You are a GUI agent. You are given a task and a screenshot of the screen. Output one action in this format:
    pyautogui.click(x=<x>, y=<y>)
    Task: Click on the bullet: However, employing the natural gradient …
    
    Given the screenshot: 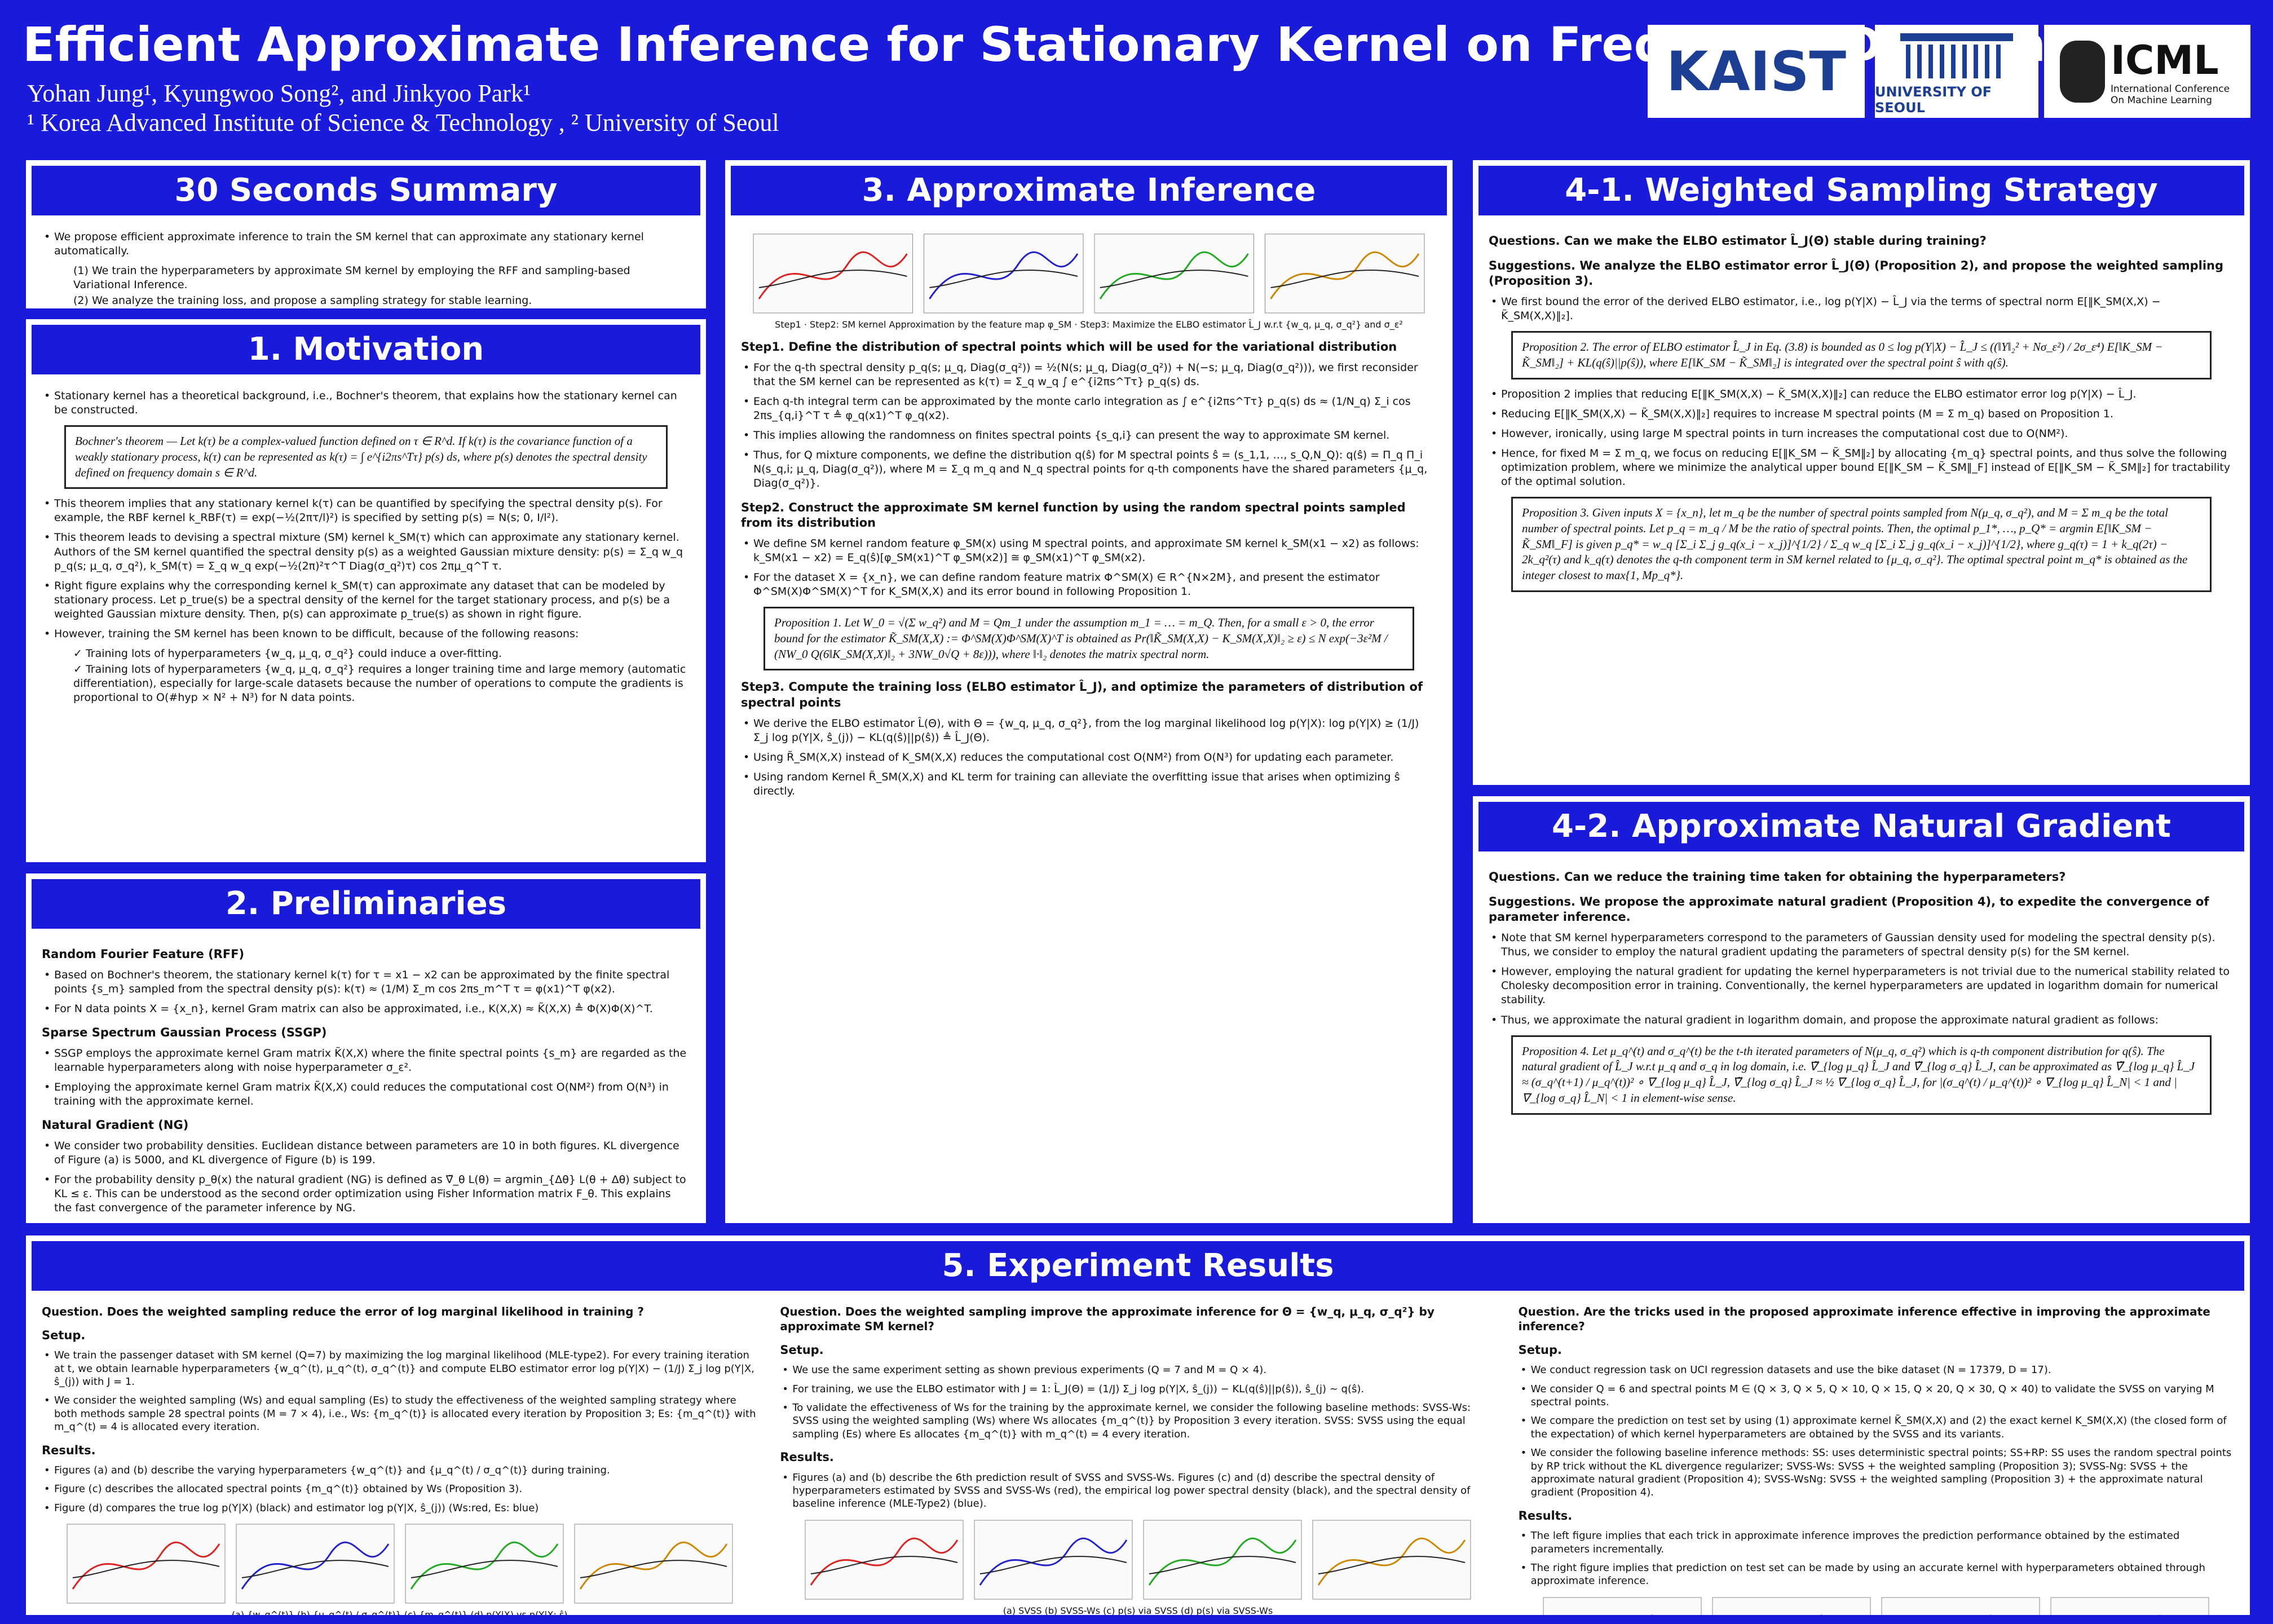 What is the action you would take?
    pyautogui.click(x=1862, y=986)
    